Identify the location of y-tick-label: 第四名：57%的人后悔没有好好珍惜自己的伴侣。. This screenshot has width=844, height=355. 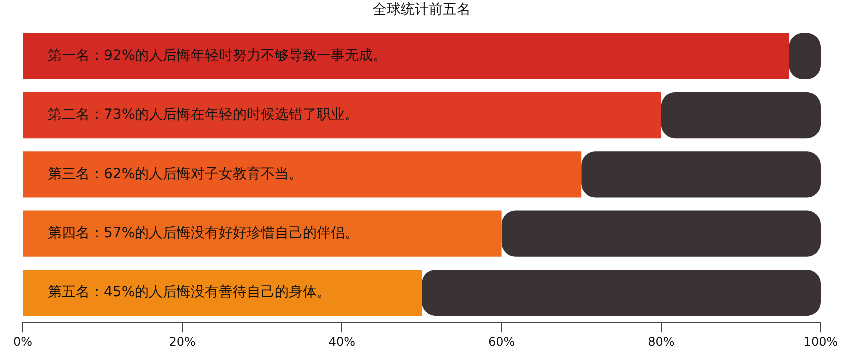
(204, 234).